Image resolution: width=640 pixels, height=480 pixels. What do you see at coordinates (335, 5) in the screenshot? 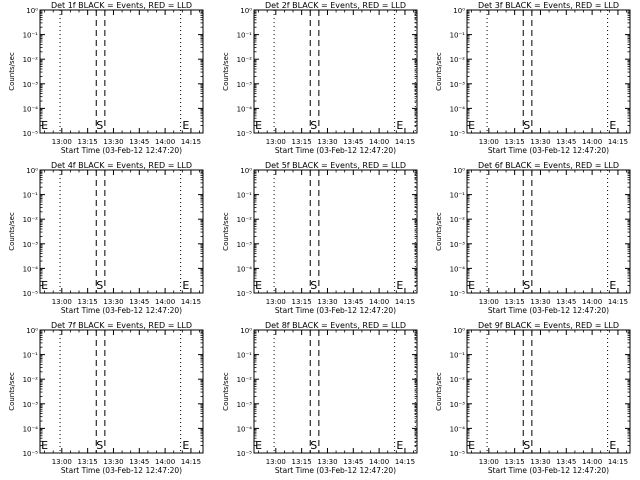
I see `plot-title: Det 2f BLACK = Events, RED = LLD` at bounding box center [335, 5].